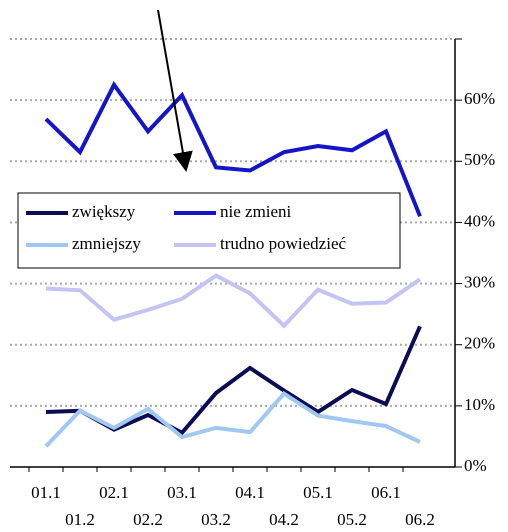  I want to click on y-tick-label: 50%, so click(479, 159).